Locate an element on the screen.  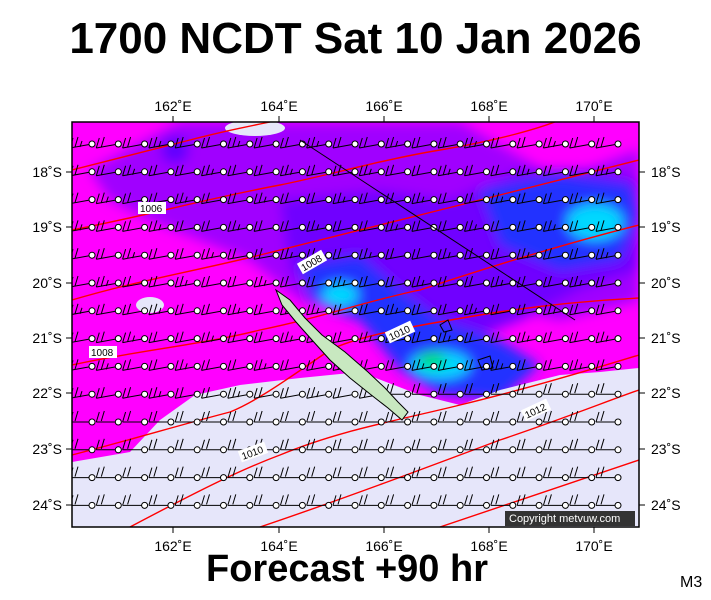
green-core is located at coordinates (432, 360).